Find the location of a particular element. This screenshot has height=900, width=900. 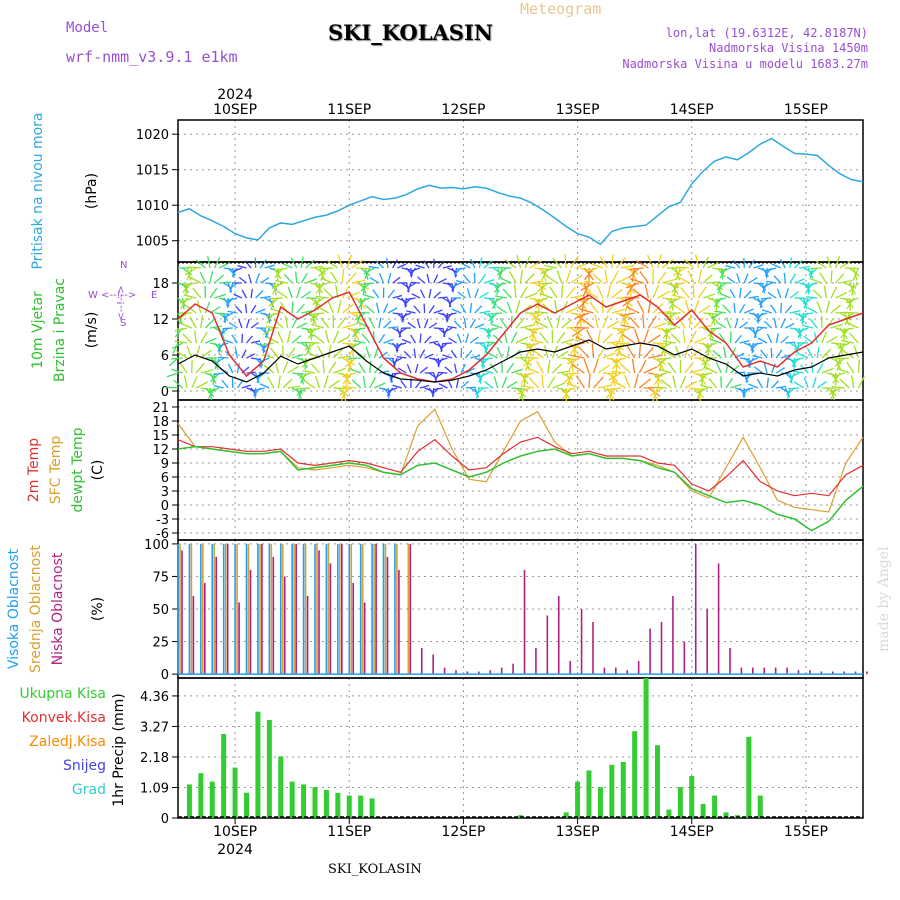

bottom-day-label: 11SEP is located at coordinates (349, 832).